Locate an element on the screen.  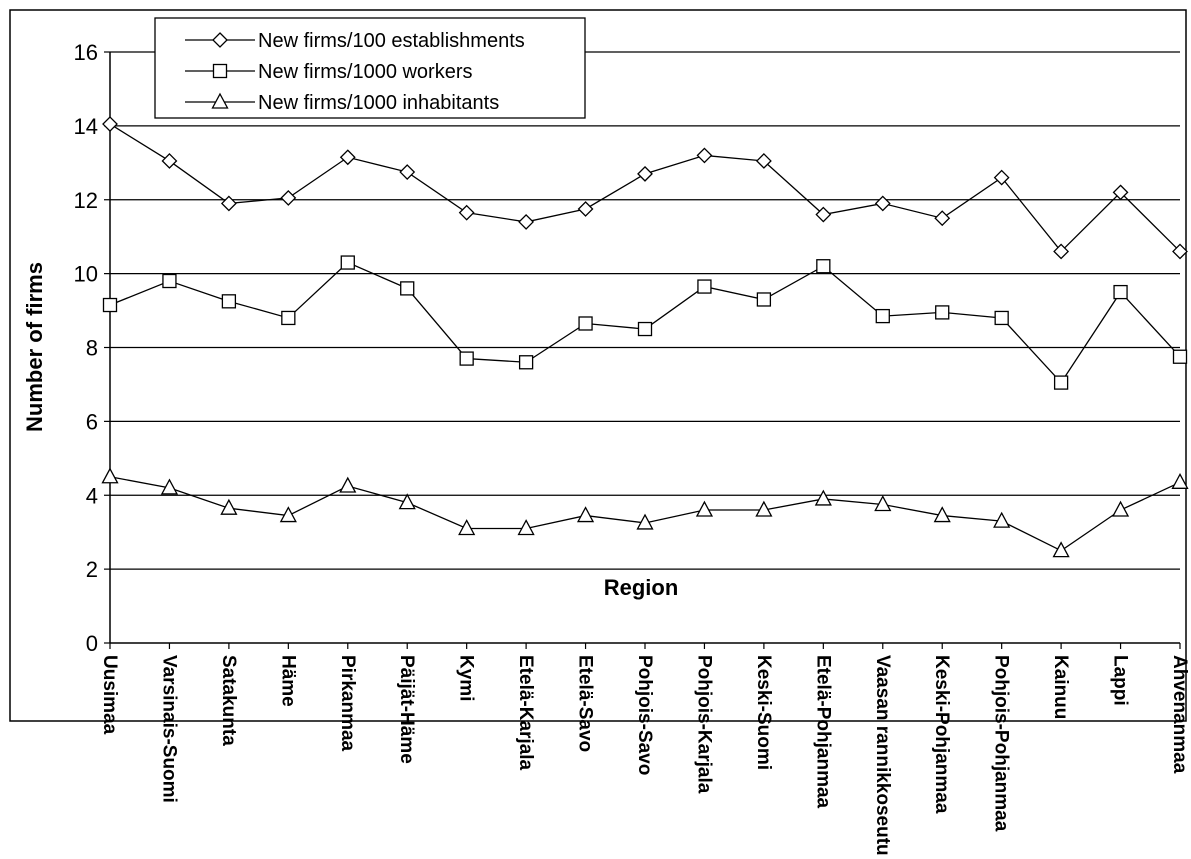
y-tick-label: 2 is located at coordinates (92, 569).